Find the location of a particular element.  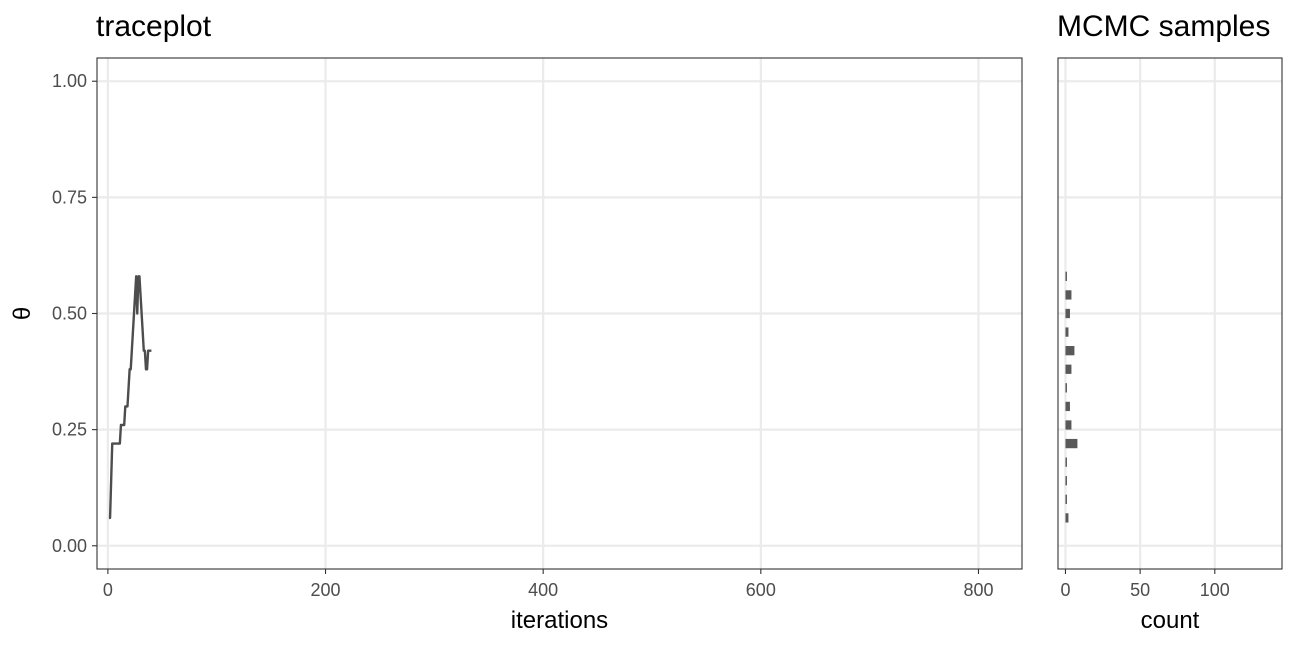

traceplot-marks is located at coordinates (130, 397).